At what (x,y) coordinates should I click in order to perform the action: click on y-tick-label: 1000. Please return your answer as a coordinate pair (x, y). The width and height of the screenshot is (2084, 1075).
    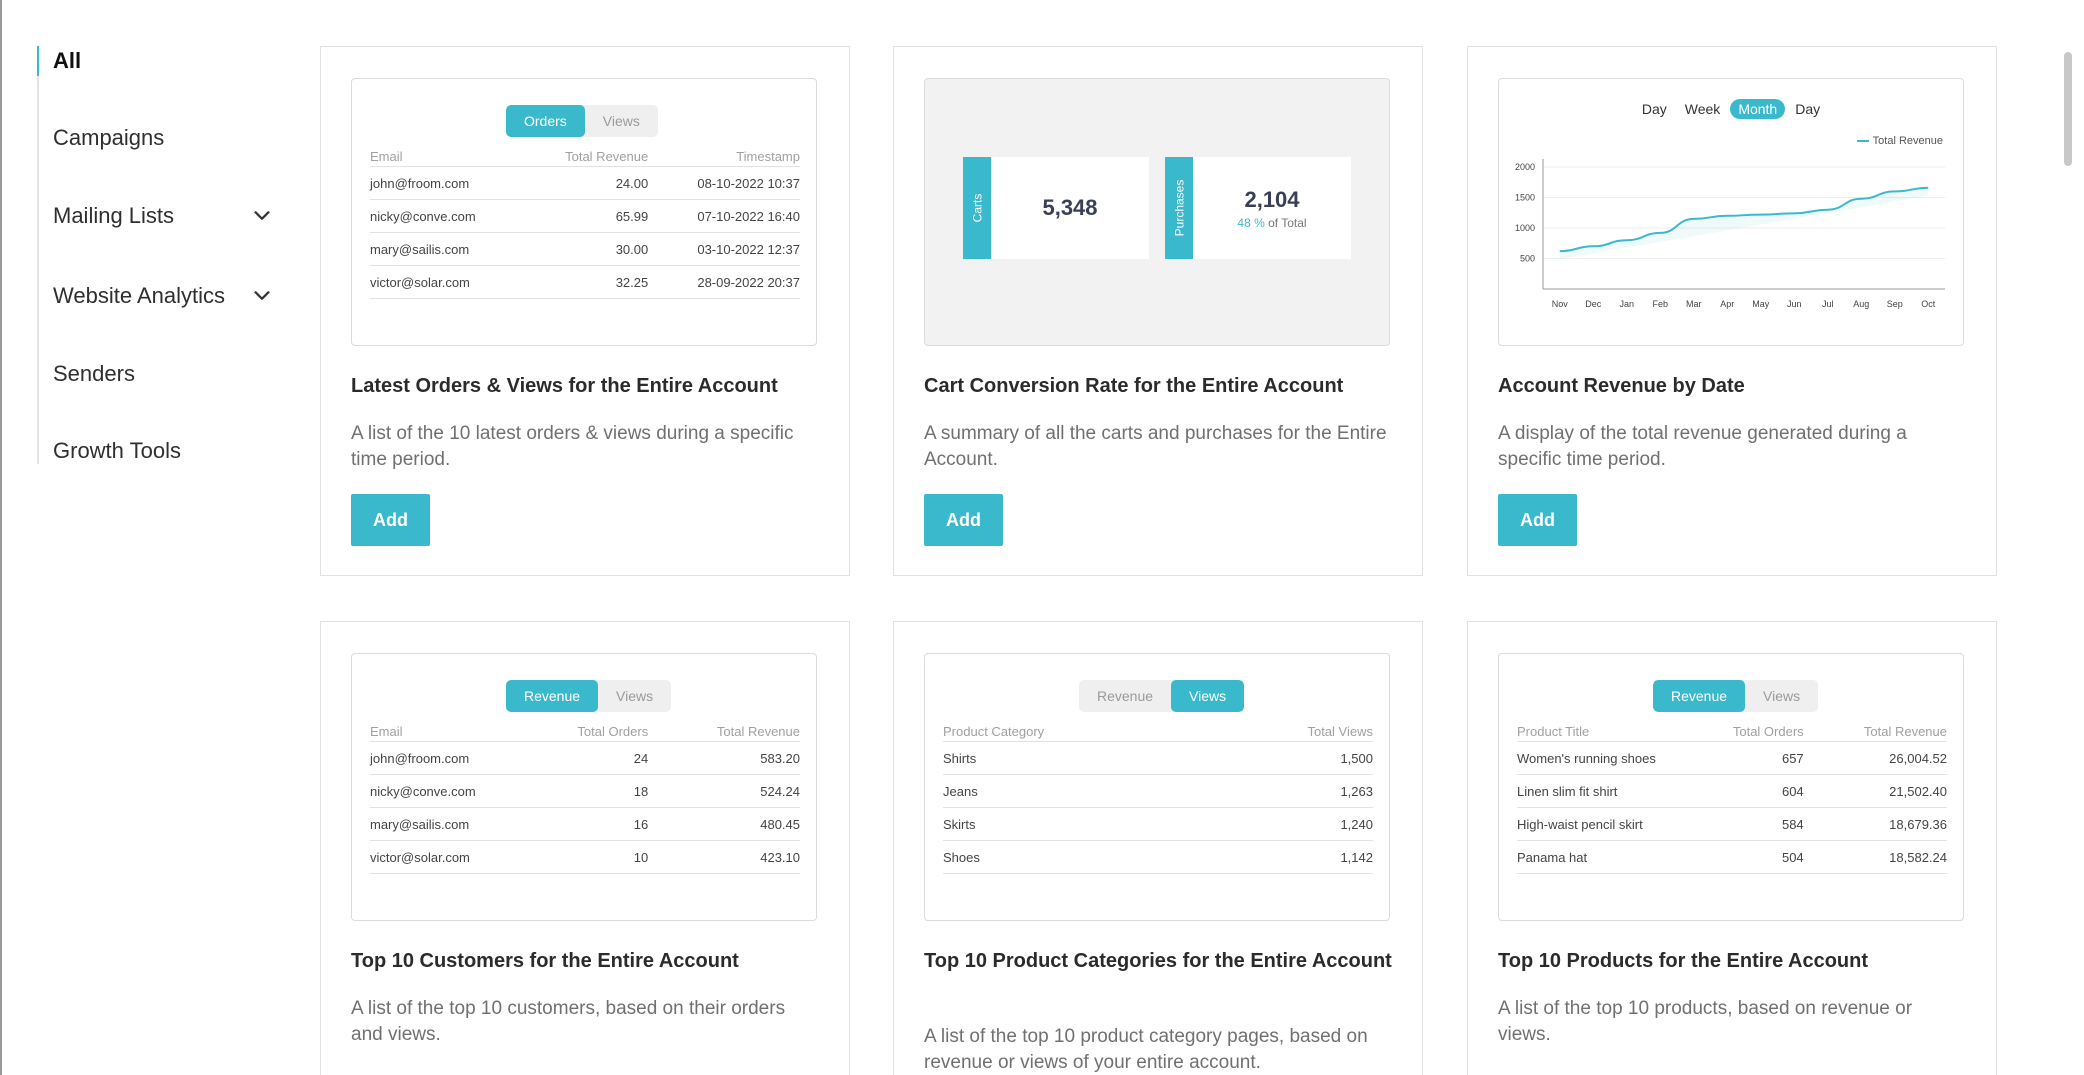
    Looking at the image, I should click on (1525, 228).